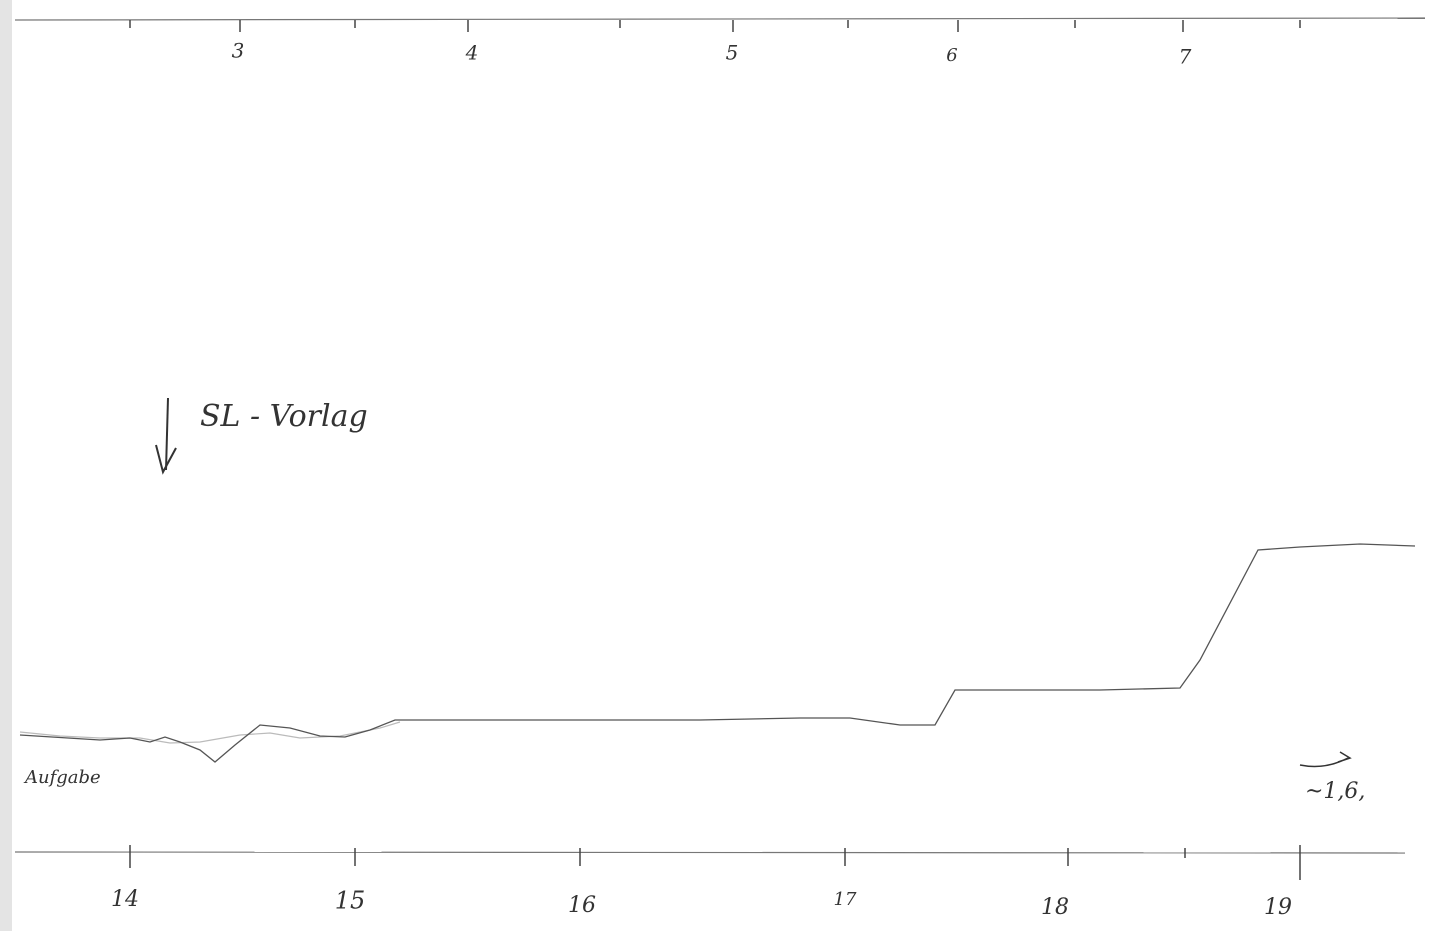  What do you see at coordinates (62, 777) in the screenshot?
I see `annotation: Aufgabe` at bounding box center [62, 777].